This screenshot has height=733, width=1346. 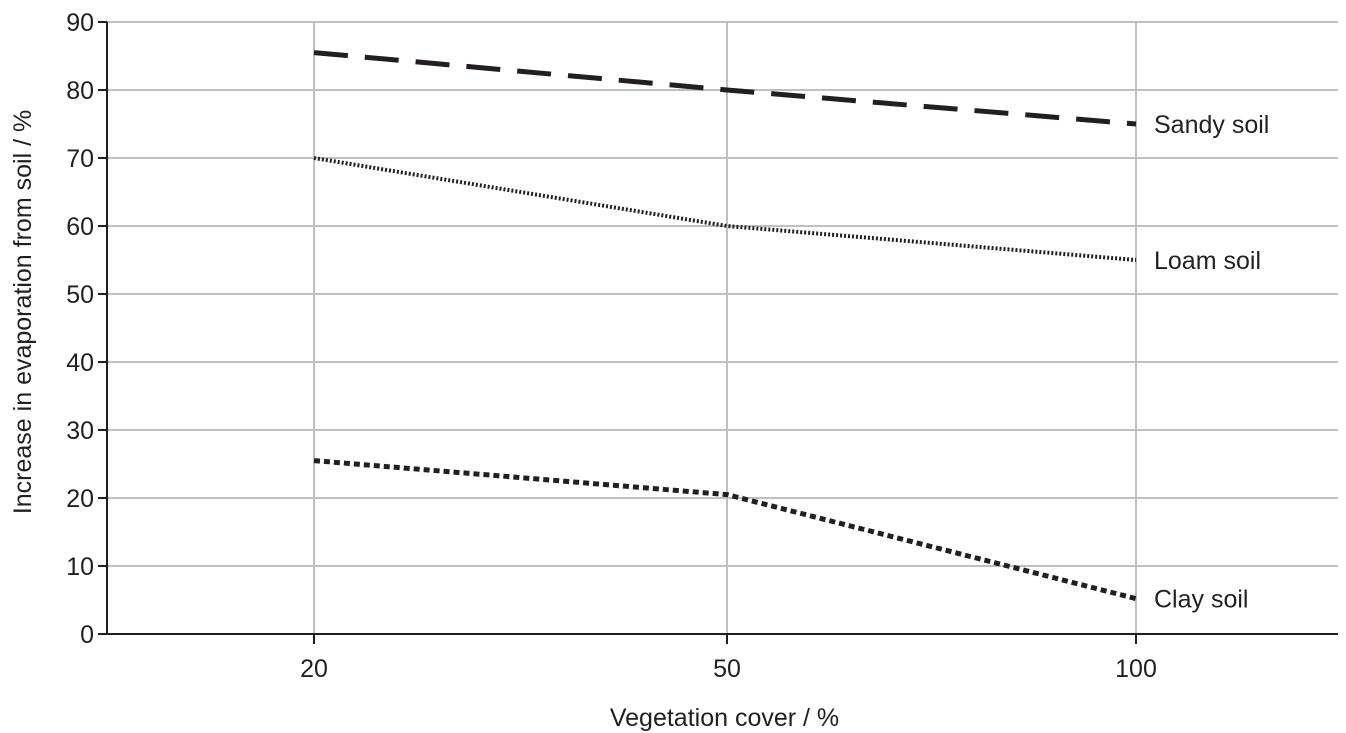 I want to click on x-tick-label: 20, so click(x=314, y=669).